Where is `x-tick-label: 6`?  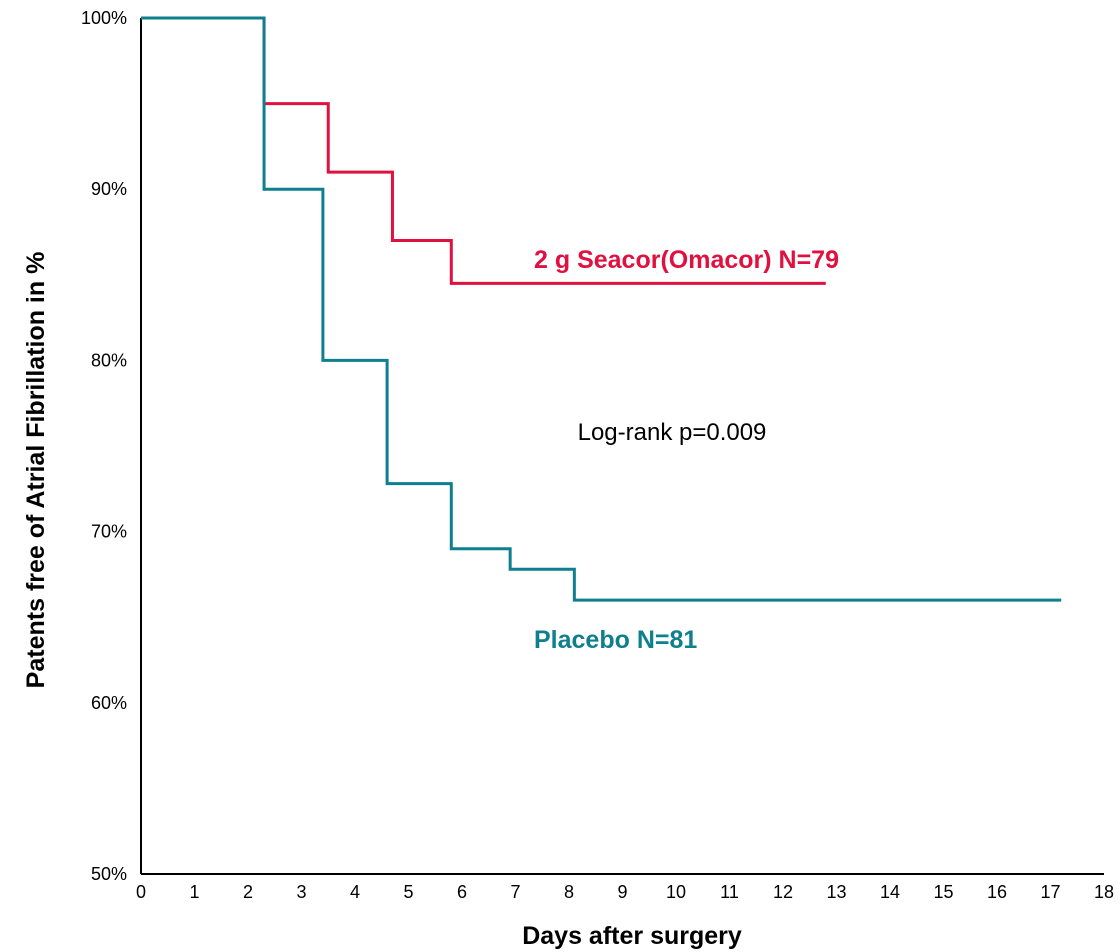
x-tick-label: 6 is located at coordinates (462, 892).